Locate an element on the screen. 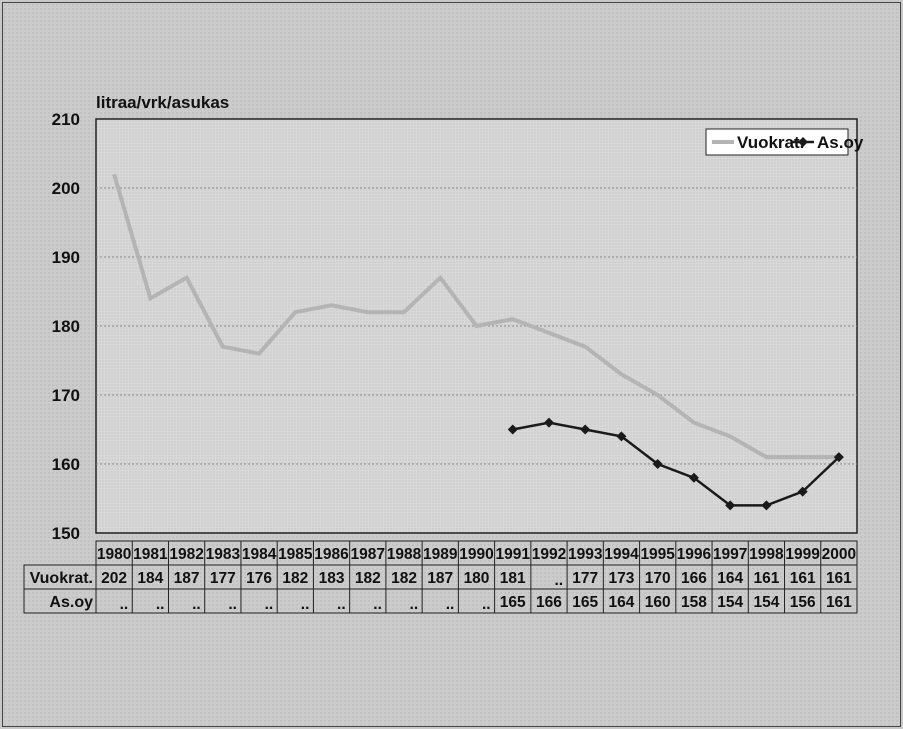 The width and height of the screenshot is (903, 729). table-cell: 156 is located at coordinates (803, 602).